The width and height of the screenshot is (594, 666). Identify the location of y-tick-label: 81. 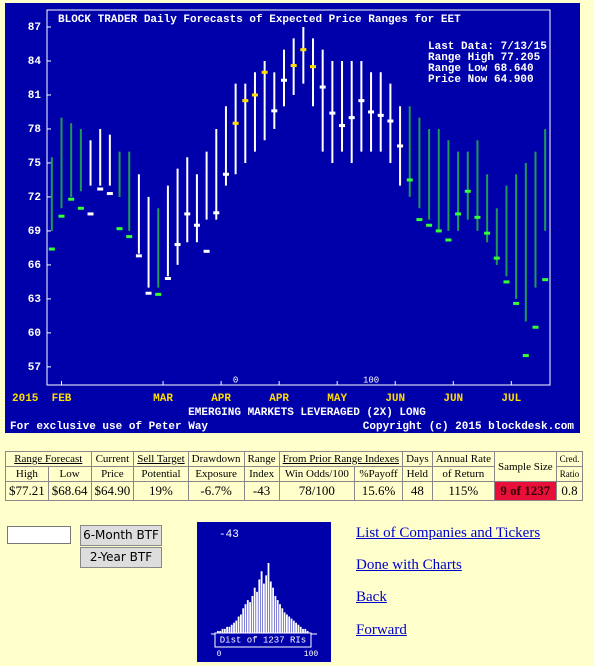
(35, 96).